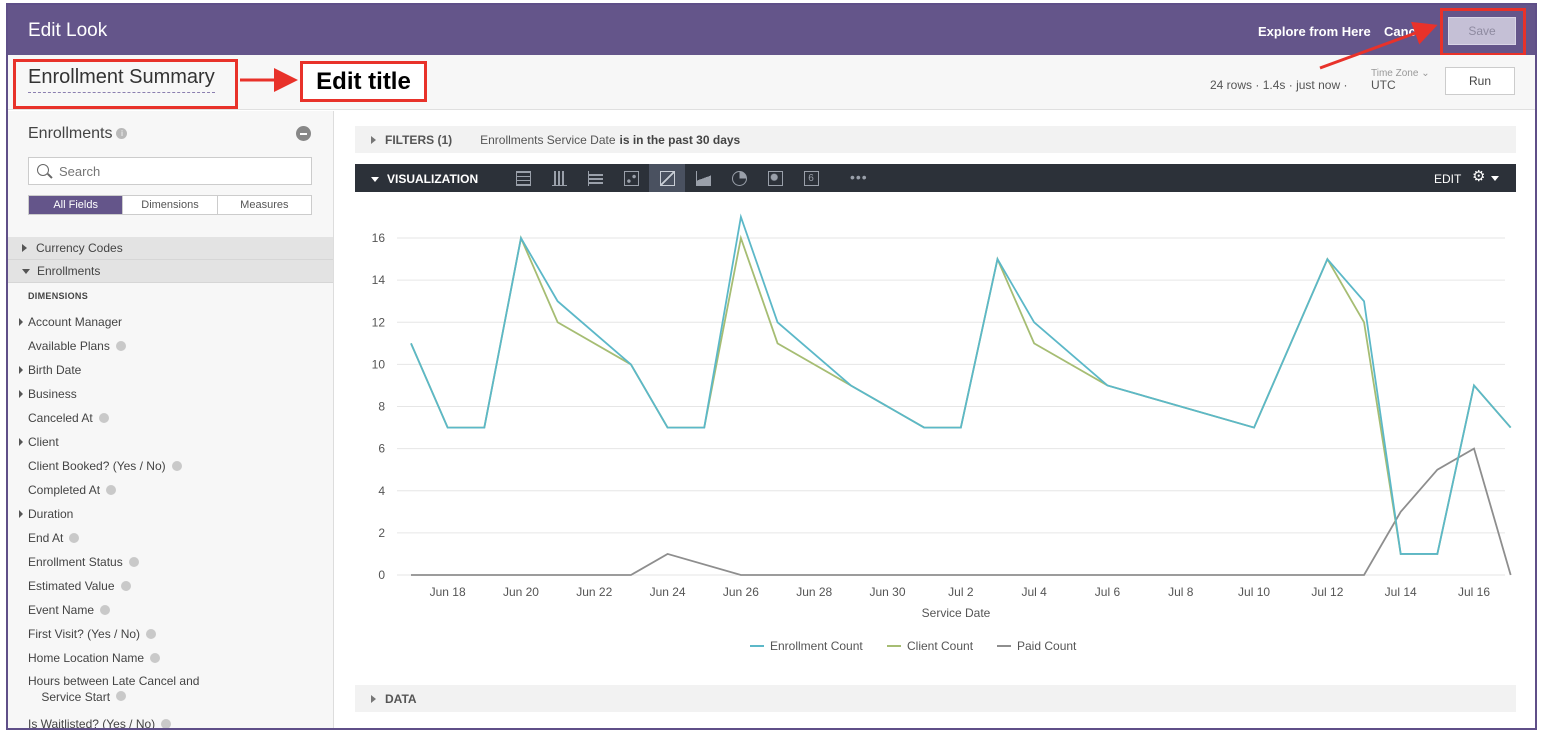 This screenshot has height=734, width=1541. What do you see at coordinates (424, 179) in the screenshot?
I see `visualization-toggle: VISUALIZATION` at bounding box center [424, 179].